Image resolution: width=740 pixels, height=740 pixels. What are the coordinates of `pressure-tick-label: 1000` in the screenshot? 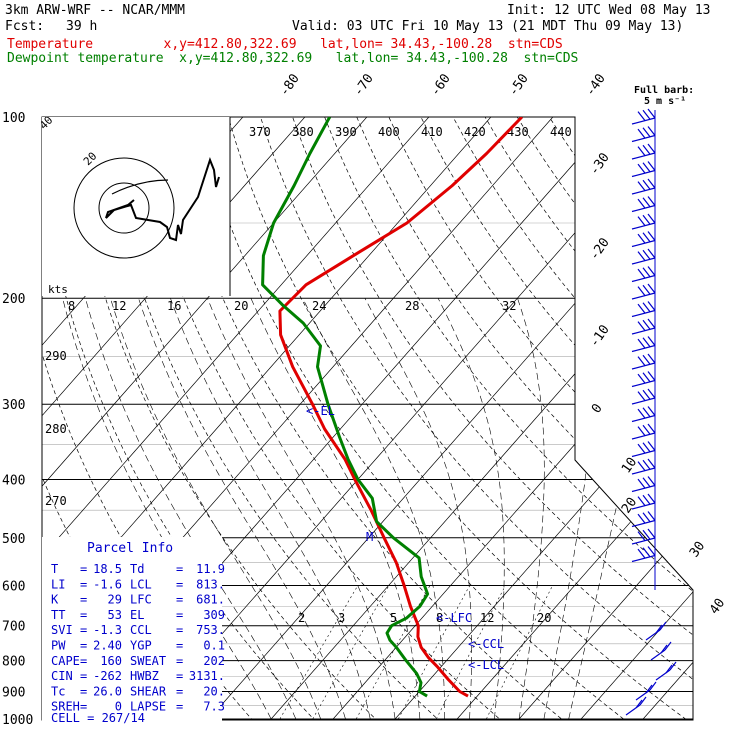 It's located at (17, 720).